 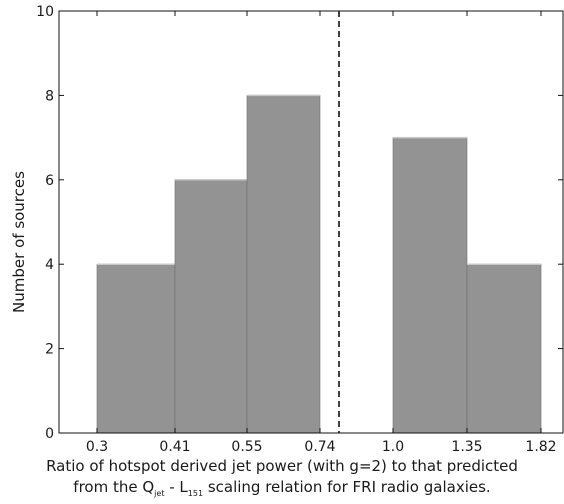 What do you see at coordinates (283, 264) in the screenshot?
I see `bar-0.55-0.74` at bounding box center [283, 264].